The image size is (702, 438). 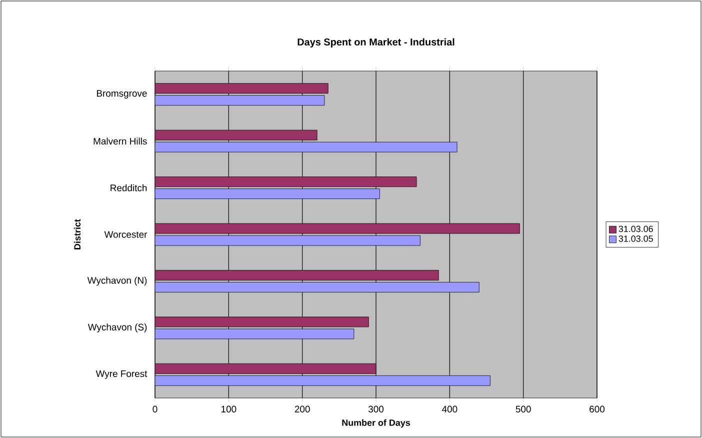 I want to click on y-tick-label: Wyre Forest, so click(x=122, y=374).